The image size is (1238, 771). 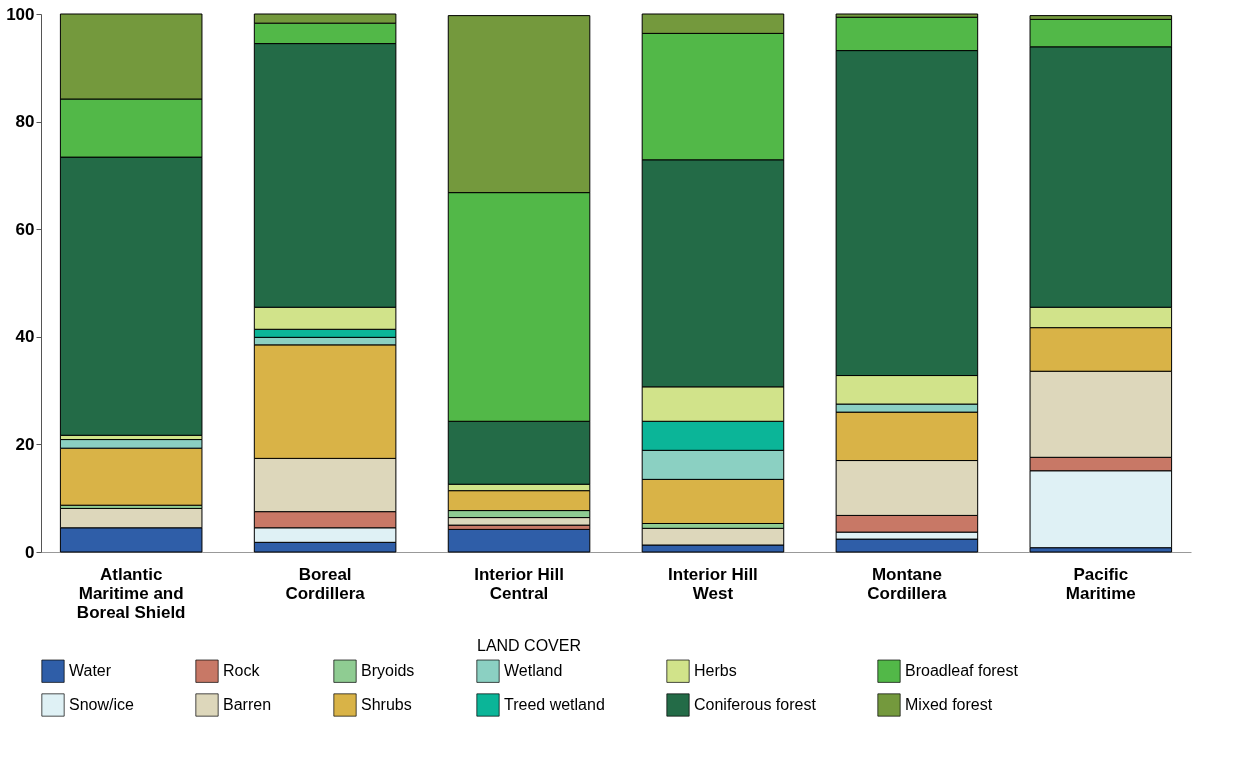 I want to click on y-tick-label: 100, so click(x=20, y=14).